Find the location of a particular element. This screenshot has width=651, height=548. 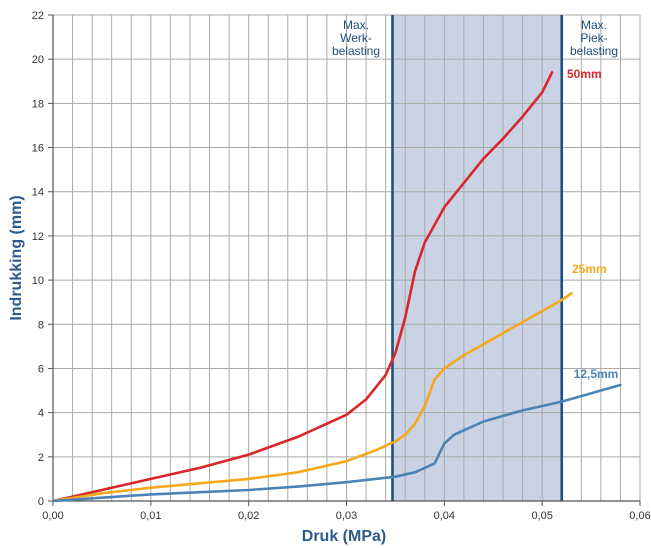

annotation-2-line: belasting is located at coordinates (594, 51).